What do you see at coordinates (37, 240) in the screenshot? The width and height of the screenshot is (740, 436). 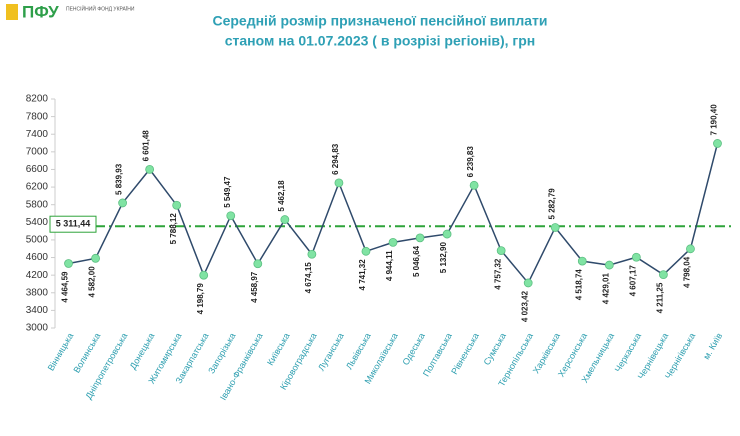 I see `y-tick-label: 5000` at bounding box center [37, 240].